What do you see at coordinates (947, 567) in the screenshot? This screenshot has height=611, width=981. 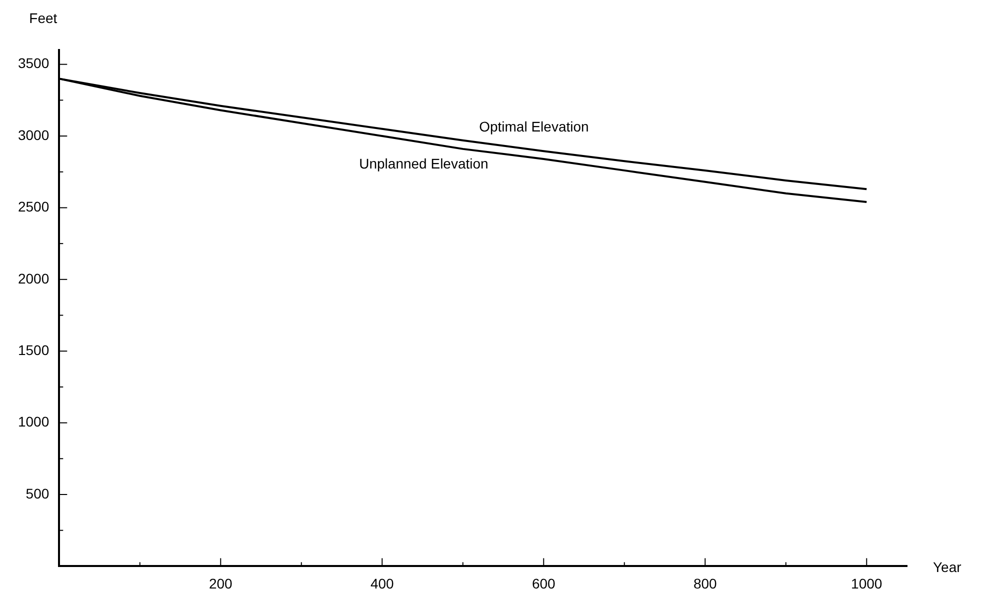 I see `x-axis-title: Year` at bounding box center [947, 567].